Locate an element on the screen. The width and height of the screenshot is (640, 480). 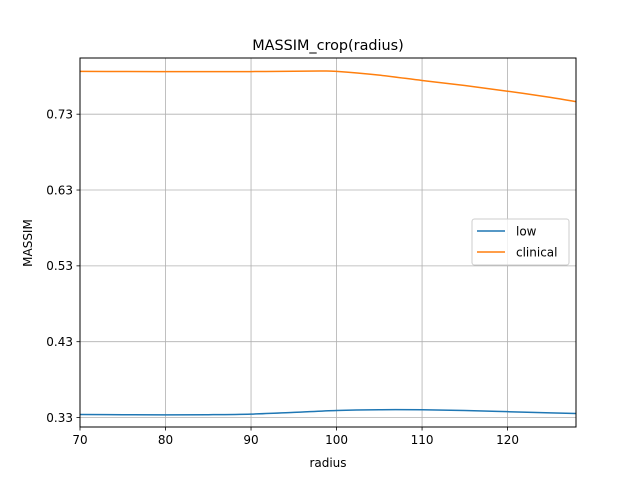
y-tick-label: 0.73 is located at coordinates (59, 114).